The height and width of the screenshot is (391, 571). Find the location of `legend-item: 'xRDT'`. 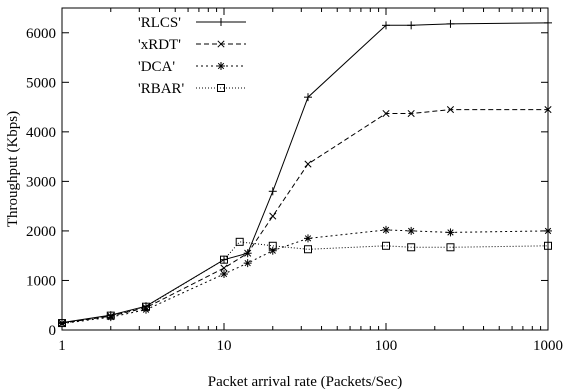

legend-item: 'xRDT' is located at coordinates (192, 45).